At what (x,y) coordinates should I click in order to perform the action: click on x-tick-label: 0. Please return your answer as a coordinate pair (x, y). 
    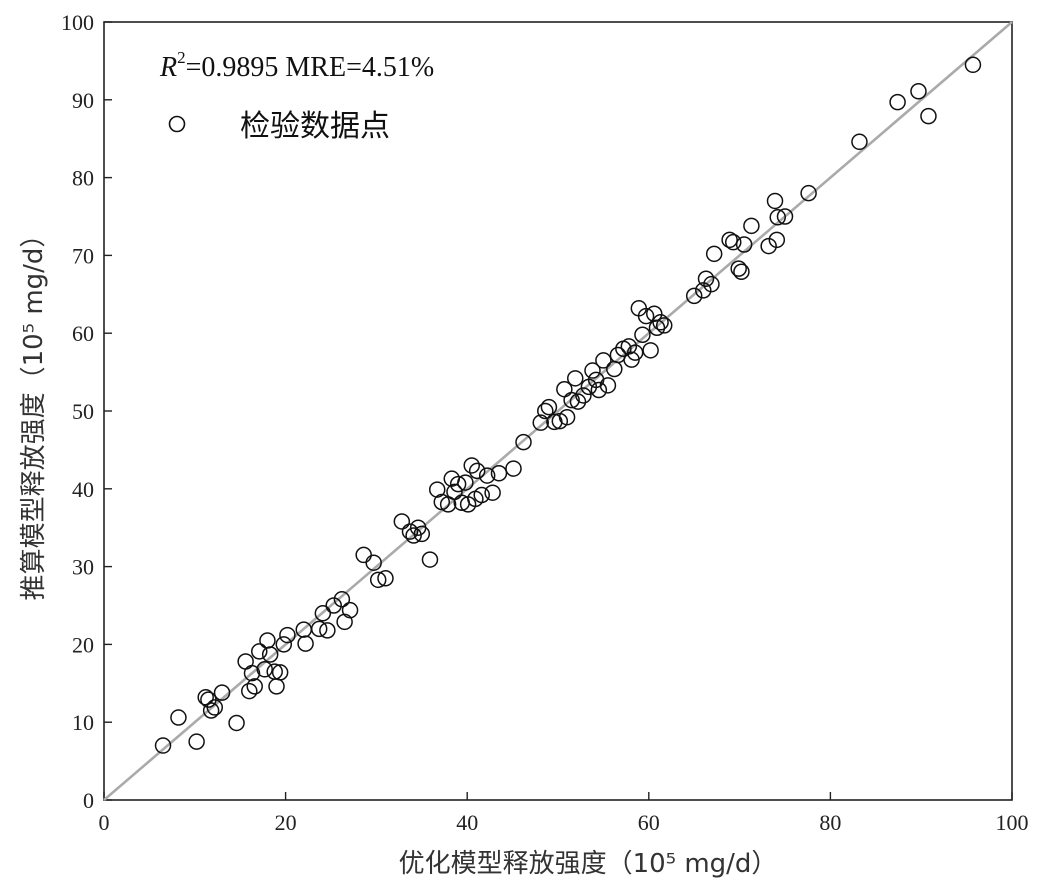
    Looking at the image, I should click on (104, 822).